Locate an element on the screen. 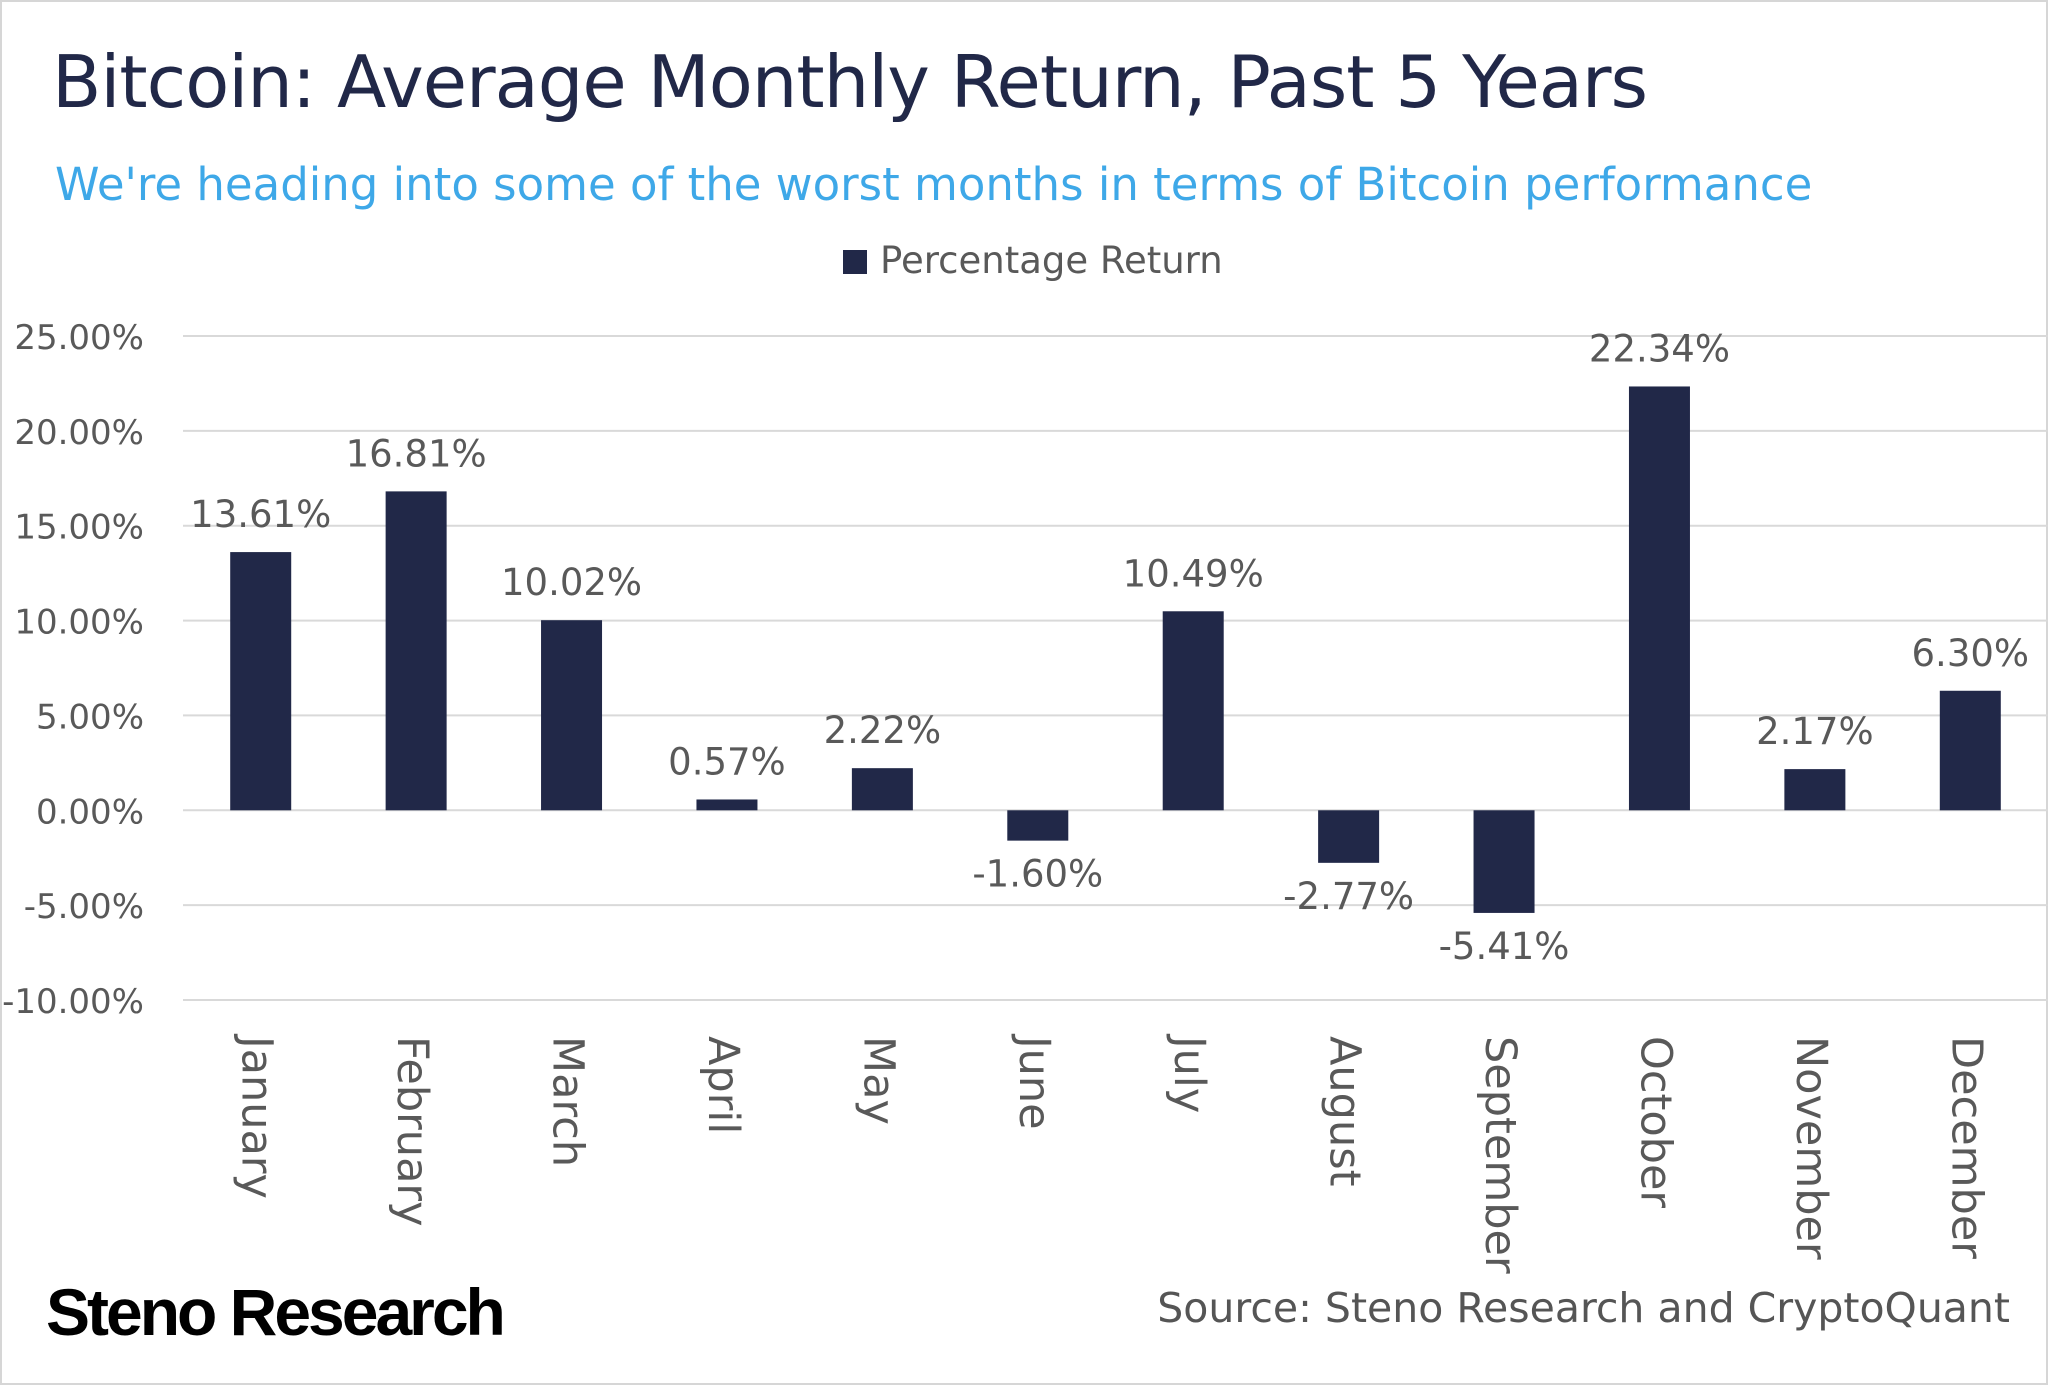  x-tick-label: February is located at coordinates (412, 1131).